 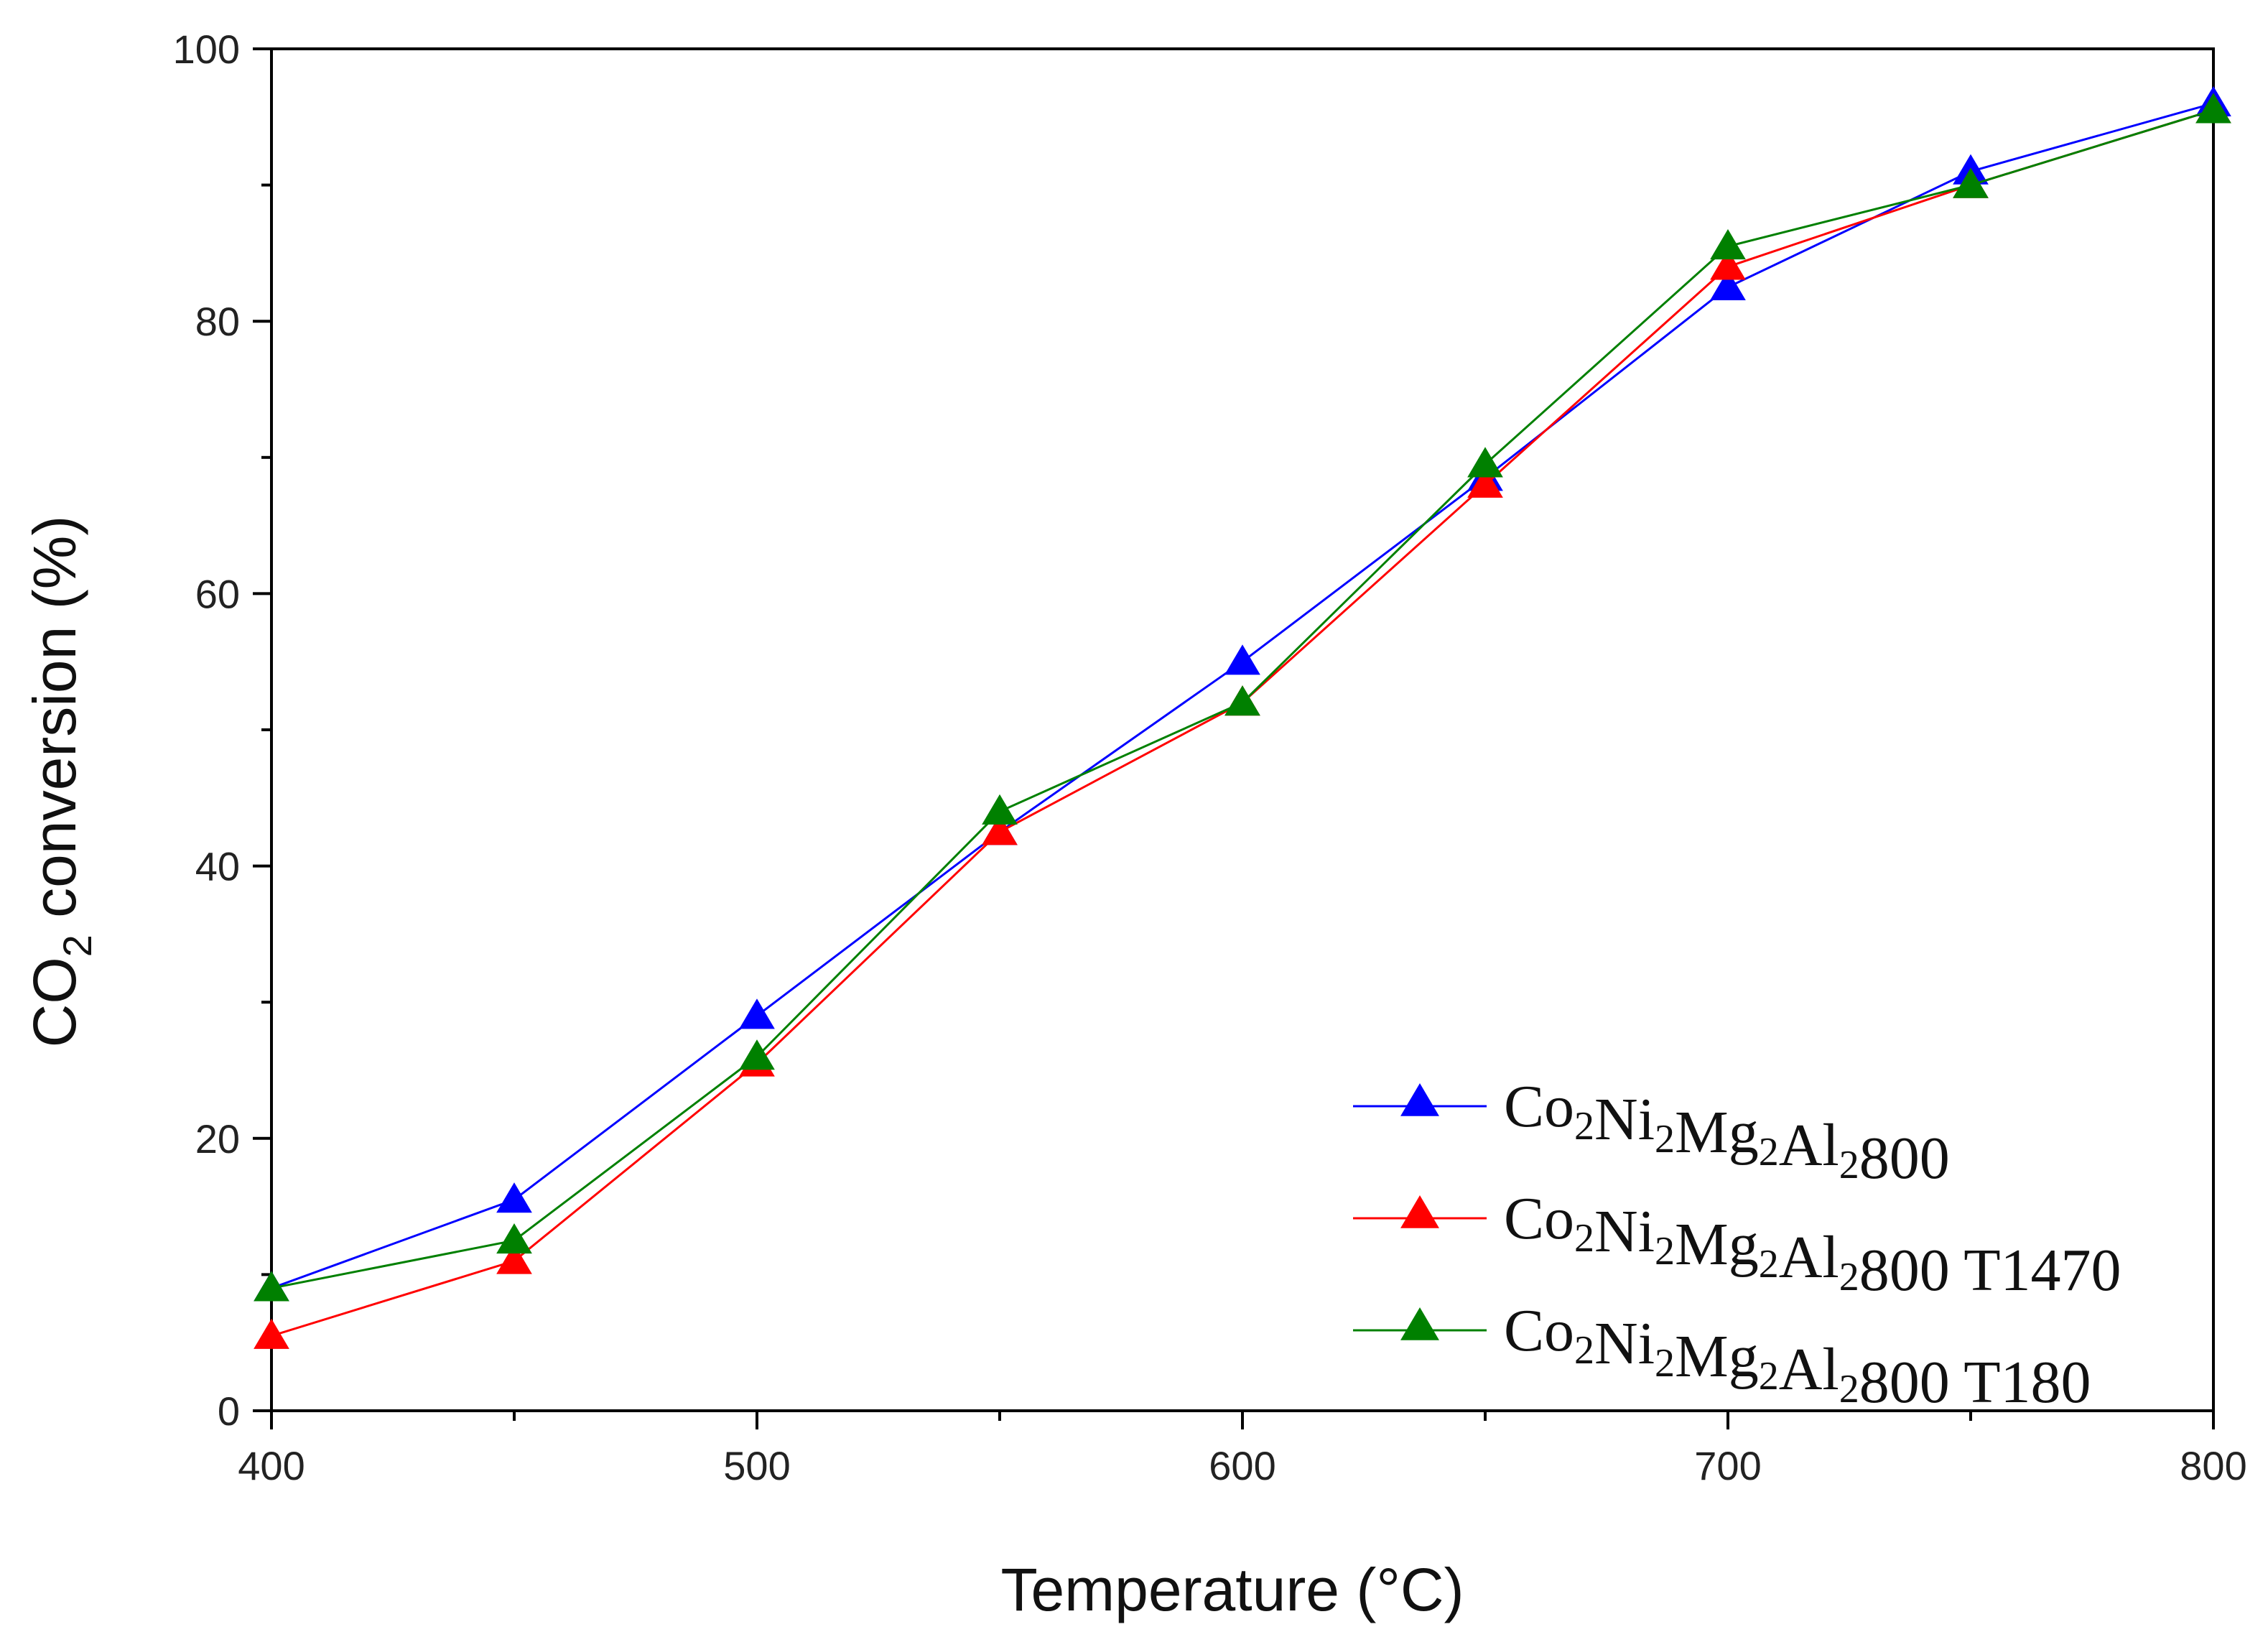 I want to click on y-tick-label: 80, so click(x=217, y=321).